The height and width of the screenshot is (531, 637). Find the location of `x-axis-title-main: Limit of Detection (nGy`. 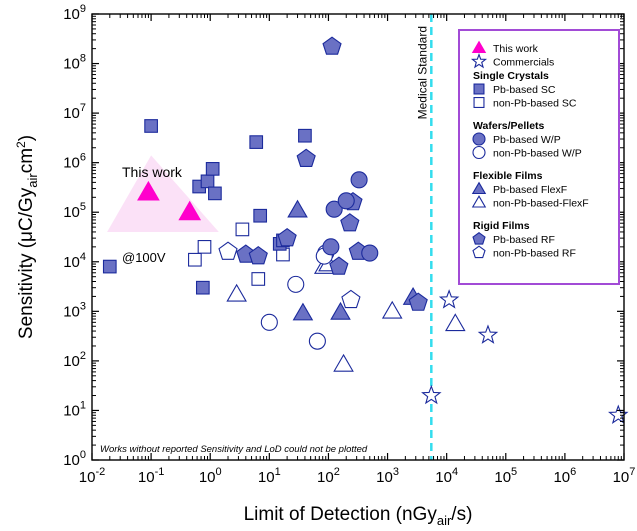

x-axis-title-main: Limit of Detection (nGy is located at coordinates (341, 514).